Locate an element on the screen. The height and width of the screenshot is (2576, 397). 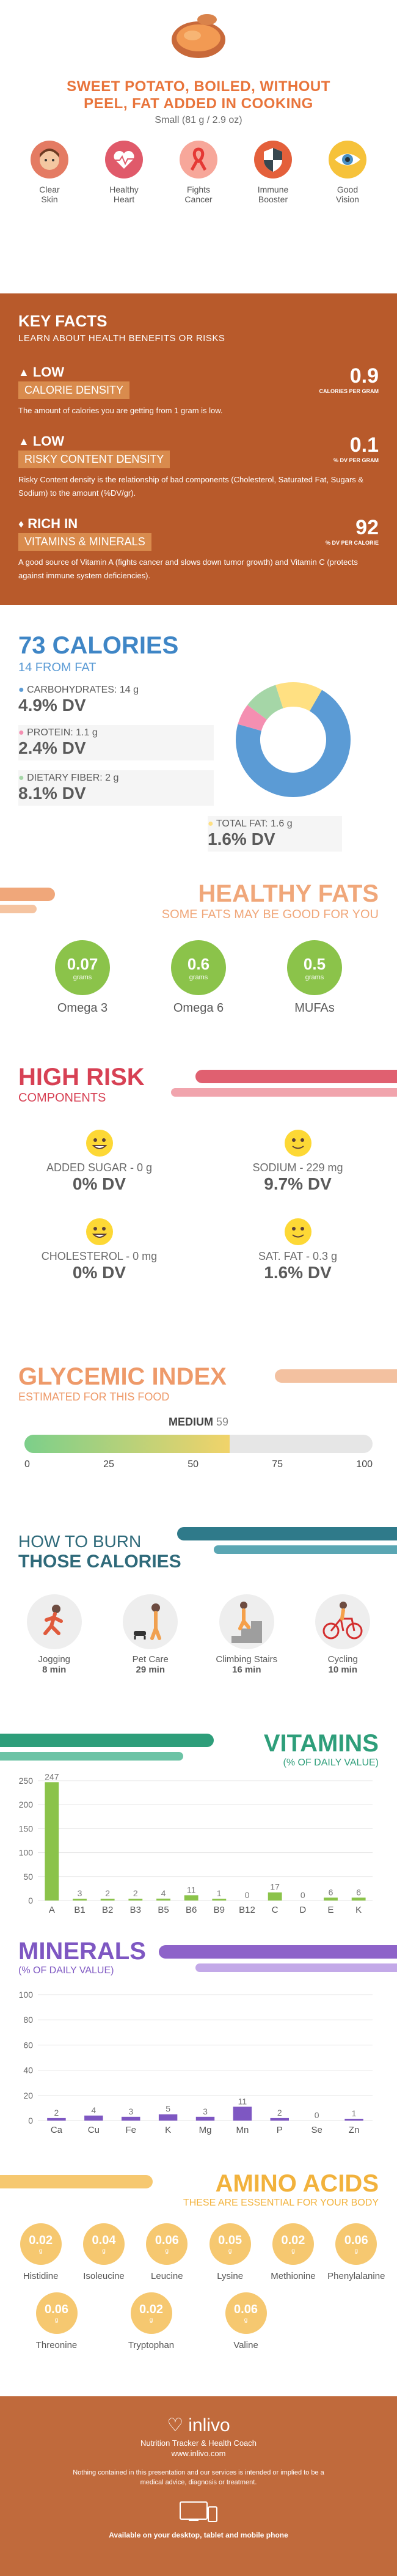
page-title-line-2: PEEL, FAT ADDED IN COOKING is located at coordinates (198, 103).